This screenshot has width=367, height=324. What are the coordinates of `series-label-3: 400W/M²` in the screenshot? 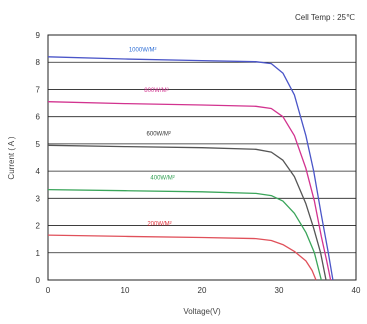 It's located at (162, 178).